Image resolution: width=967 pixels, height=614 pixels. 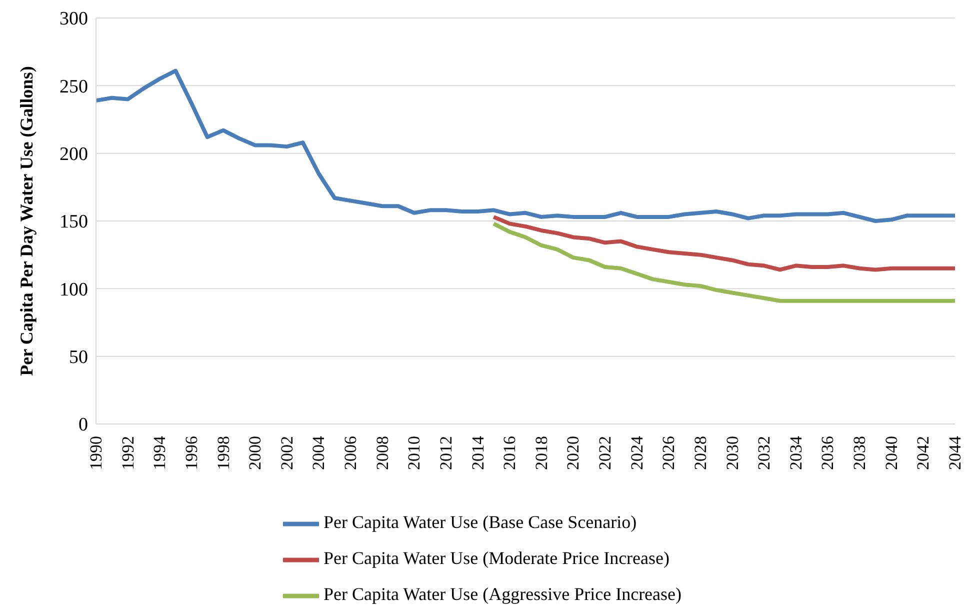 I want to click on y-tick-label: 250, so click(x=74, y=87).